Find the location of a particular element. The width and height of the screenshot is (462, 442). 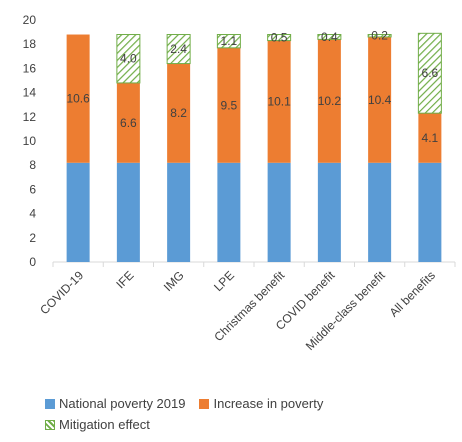

data-label: 10.4 is located at coordinates (380, 100).